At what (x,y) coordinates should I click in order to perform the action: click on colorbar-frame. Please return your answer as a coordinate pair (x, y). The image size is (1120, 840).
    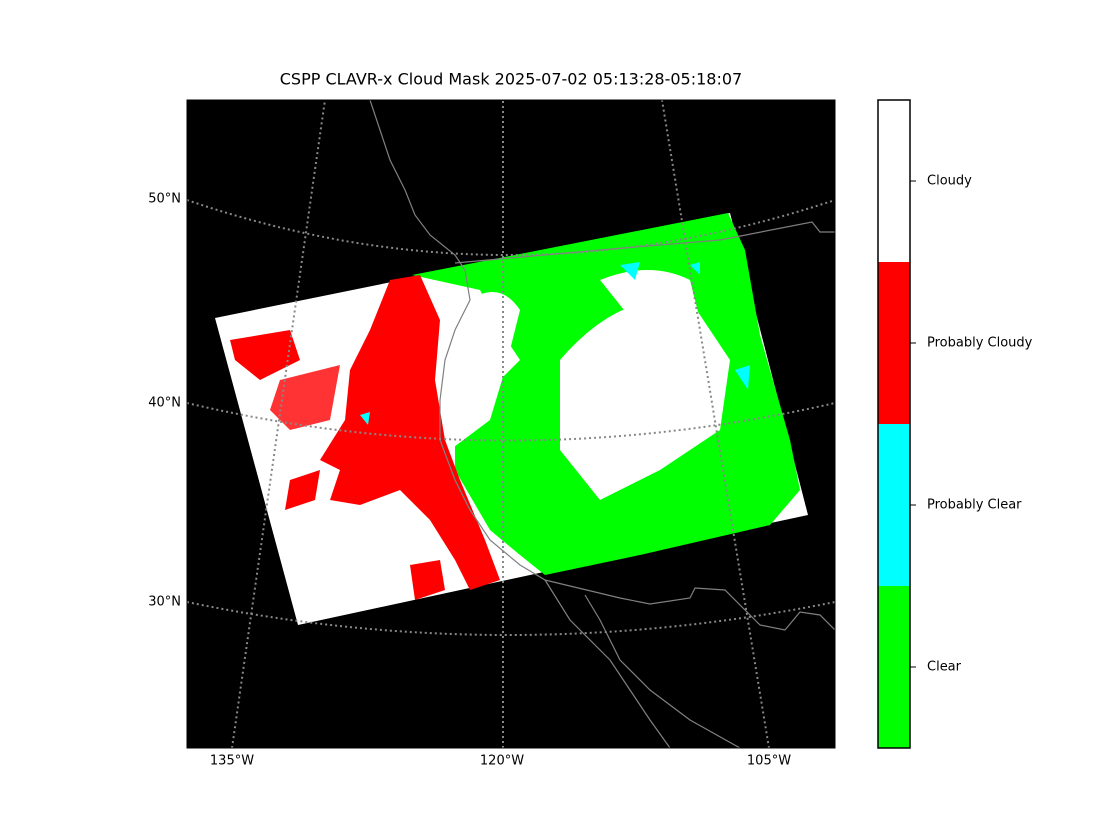
    Looking at the image, I should click on (894, 424).